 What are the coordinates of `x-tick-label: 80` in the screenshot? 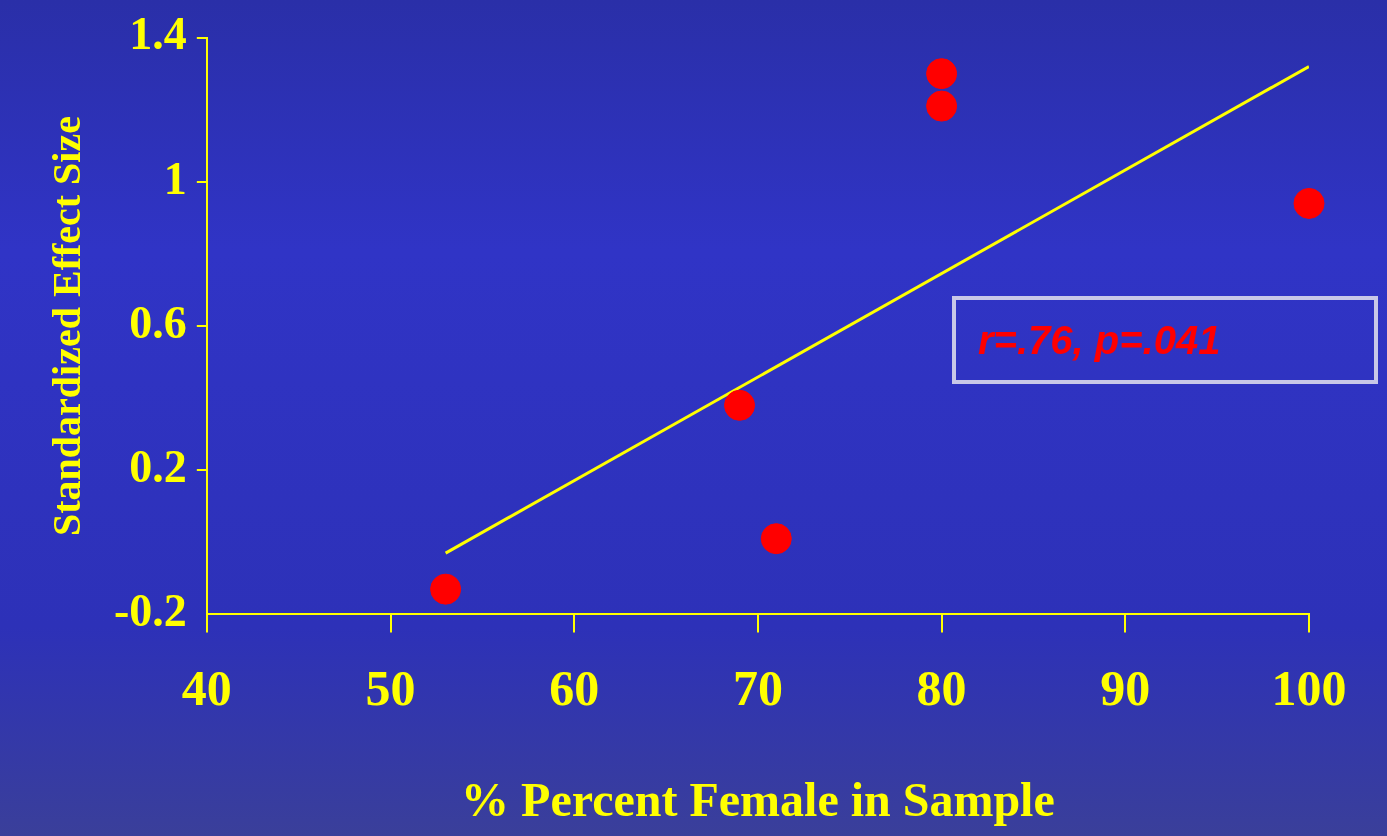 It's located at (941, 688).